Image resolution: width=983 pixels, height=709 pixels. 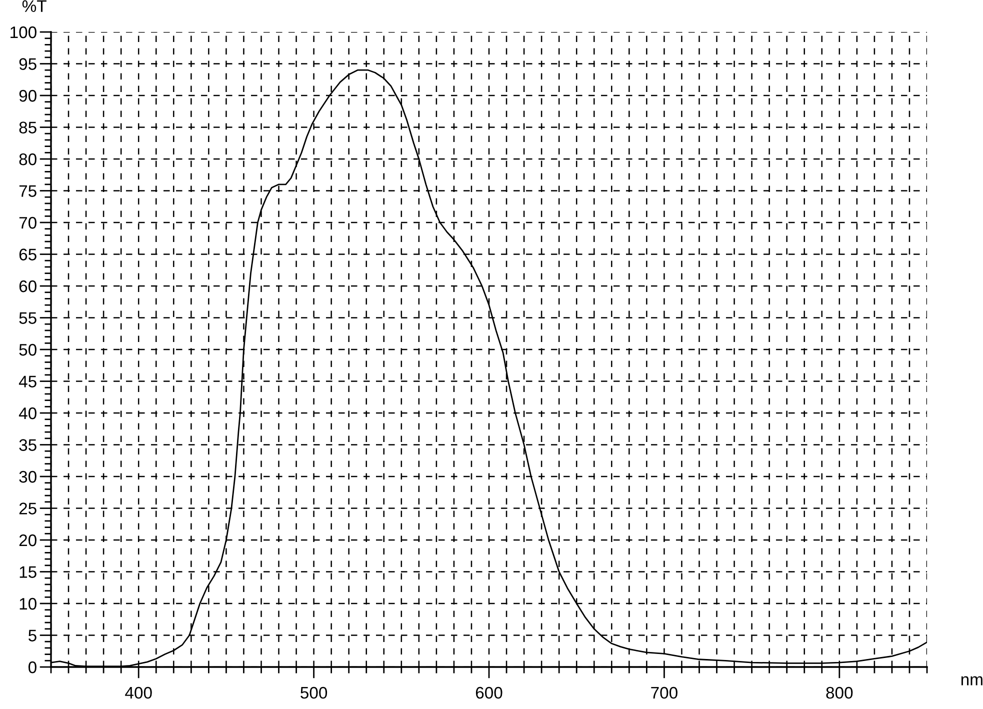 What do you see at coordinates (28, 572) in the screenshot?
I see `y-tick-label: 15` at bounding box center [28, 572].